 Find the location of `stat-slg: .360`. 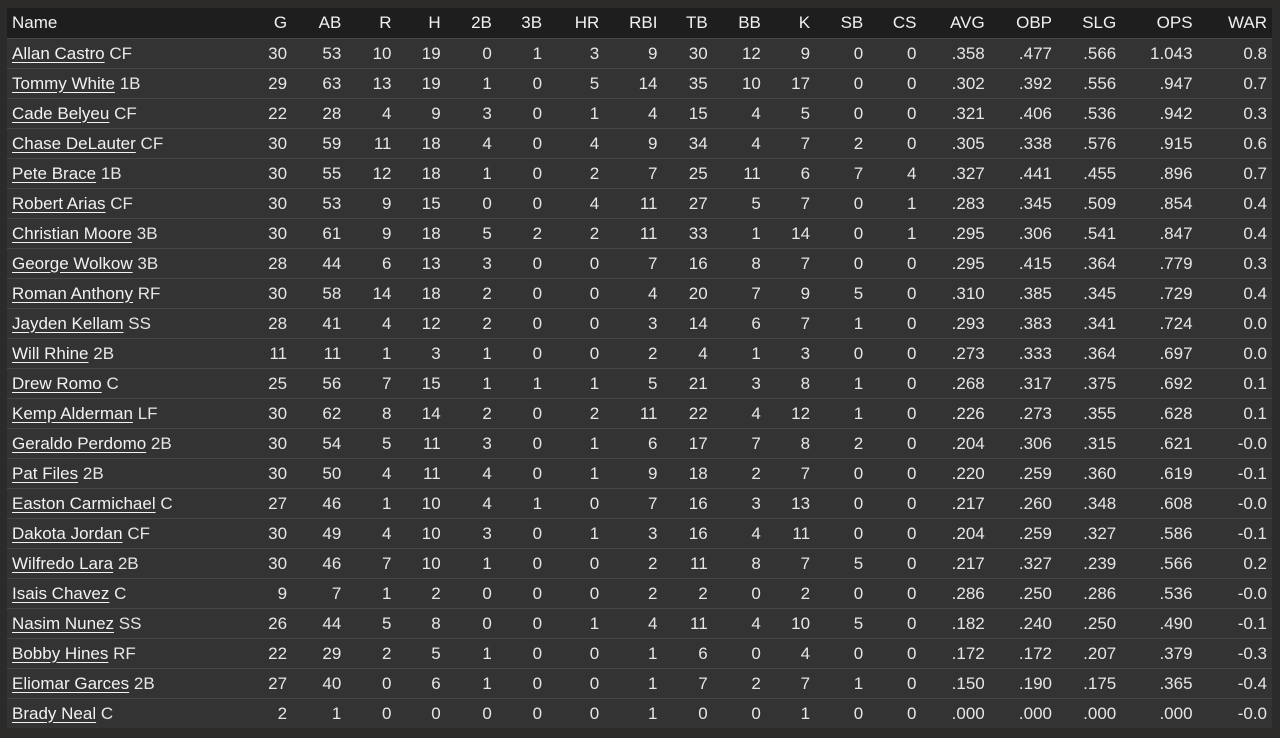

stat-slg: .360 is located at coordinates (1084, 473).